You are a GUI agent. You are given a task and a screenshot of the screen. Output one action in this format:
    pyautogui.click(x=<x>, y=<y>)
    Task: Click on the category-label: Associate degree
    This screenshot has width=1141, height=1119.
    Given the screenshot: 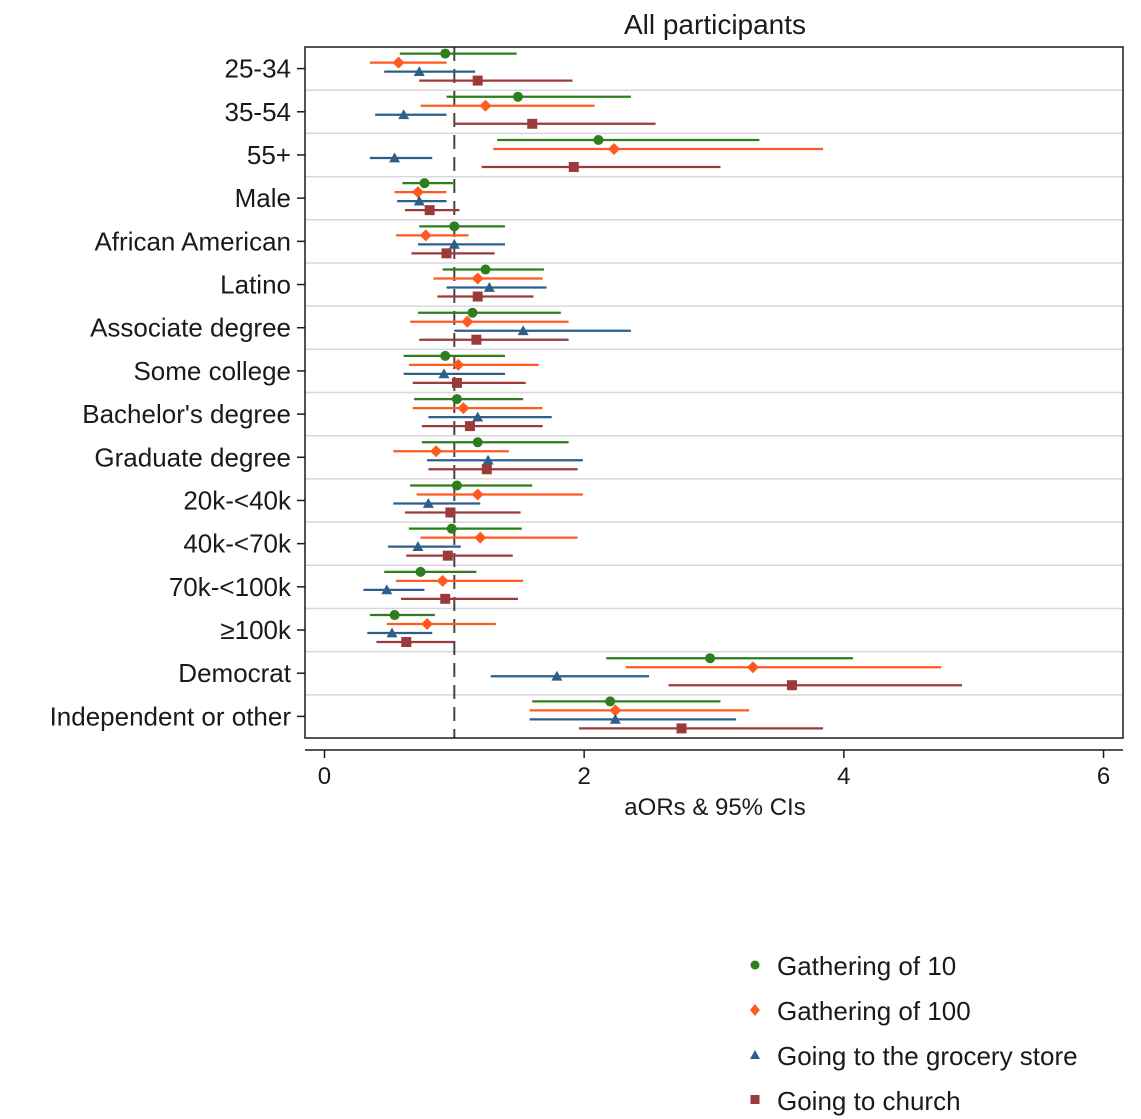 What is the action you would take?
    pyautogui.click(x=190, y=328)
    